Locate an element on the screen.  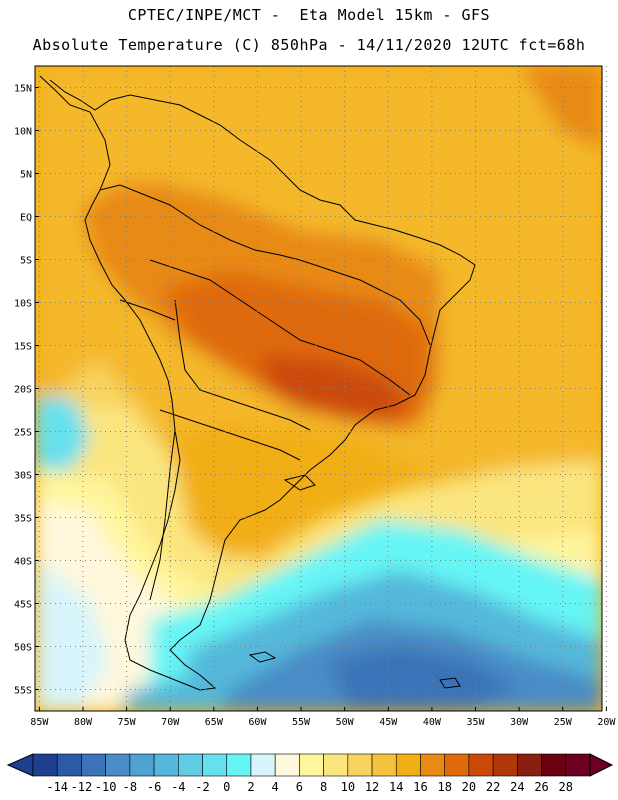
colorbar-max-arrow is located at coordinates (601, 765).